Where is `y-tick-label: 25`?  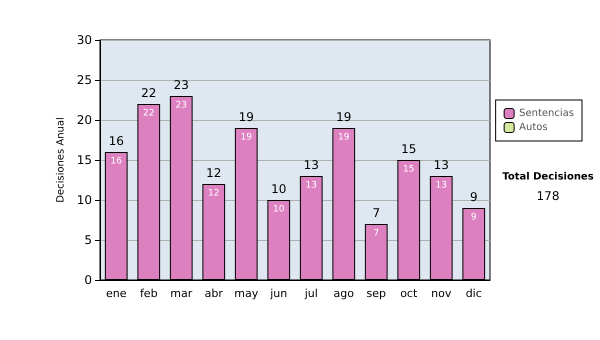
y-tick-label: 25 is located at coordinates (84, 80).